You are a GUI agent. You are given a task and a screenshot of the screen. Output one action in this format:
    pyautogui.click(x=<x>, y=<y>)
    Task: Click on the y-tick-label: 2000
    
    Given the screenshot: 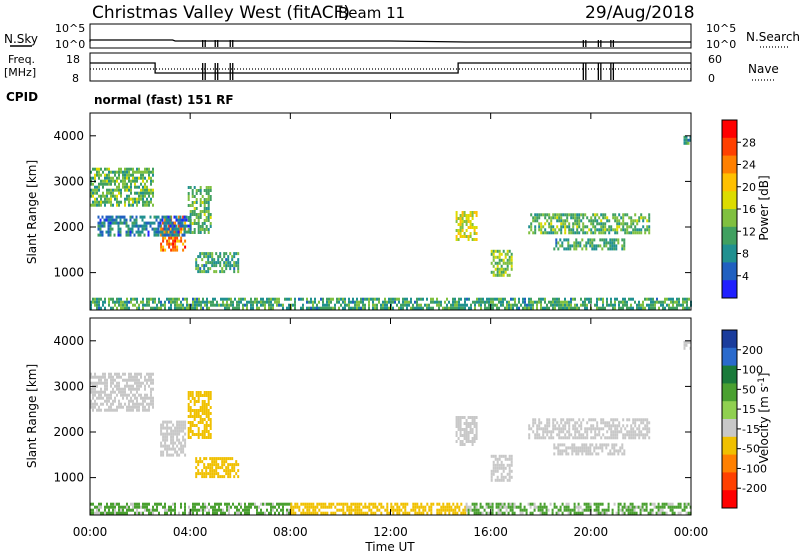 What is the action you would take?
    pyautogui.click(x=68, y=432)
    